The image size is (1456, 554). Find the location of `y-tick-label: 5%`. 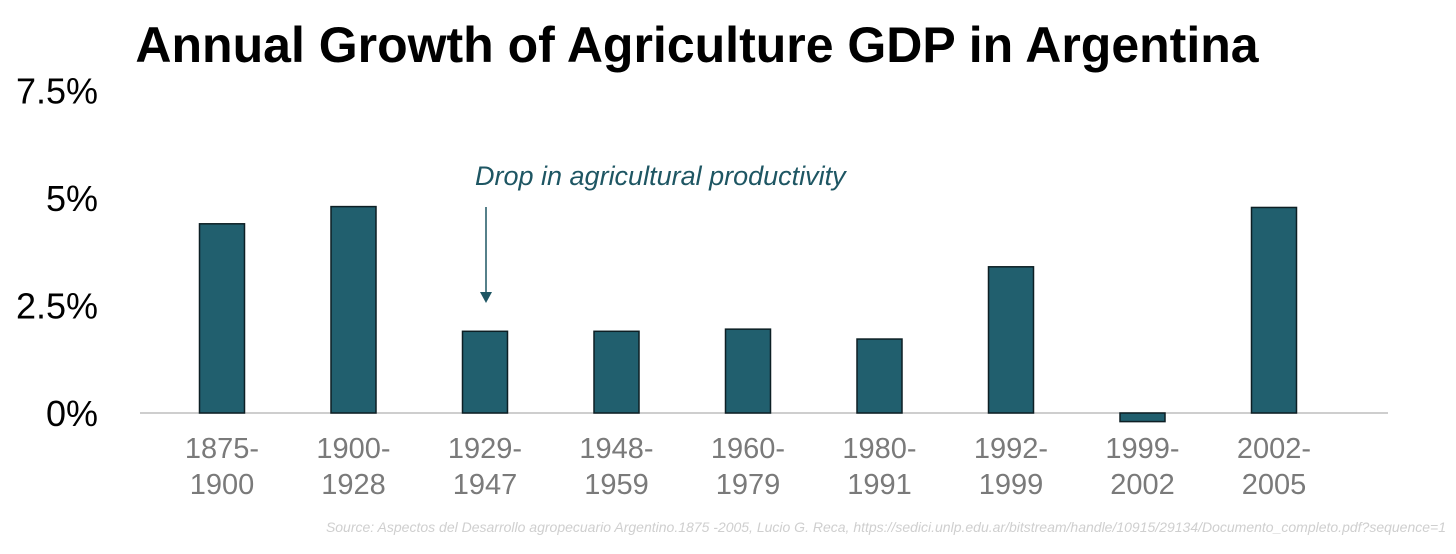

y-tick-label: 5% is located at coordinates (72, 198).